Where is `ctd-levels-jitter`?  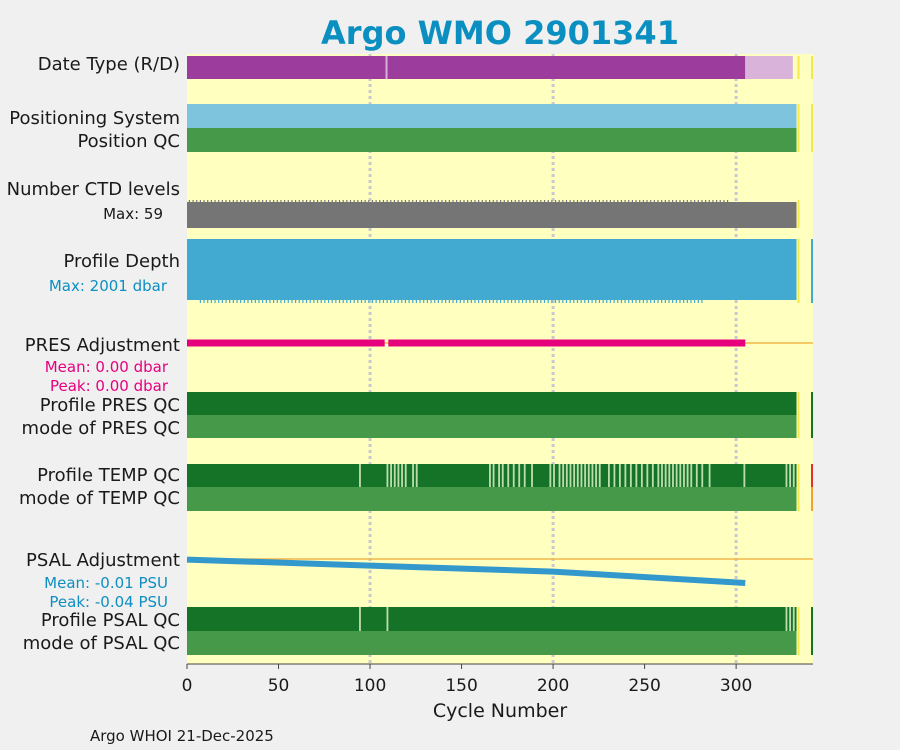
ctd-levels-jitter is located at coordinates (458, 201).